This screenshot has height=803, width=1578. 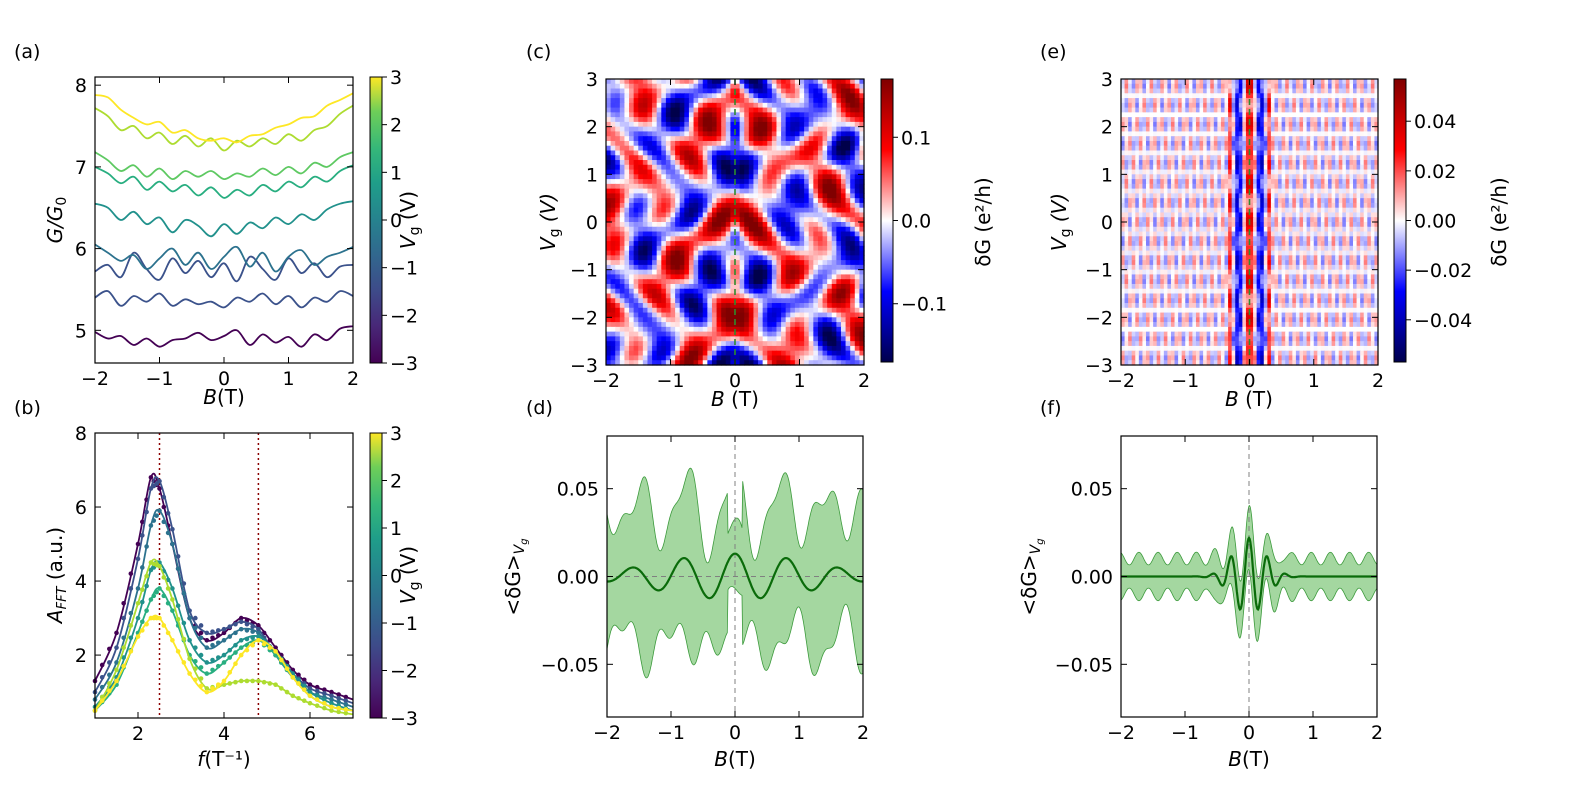 I want to click on panel-c-label: (c), so click(x=538, y=52).